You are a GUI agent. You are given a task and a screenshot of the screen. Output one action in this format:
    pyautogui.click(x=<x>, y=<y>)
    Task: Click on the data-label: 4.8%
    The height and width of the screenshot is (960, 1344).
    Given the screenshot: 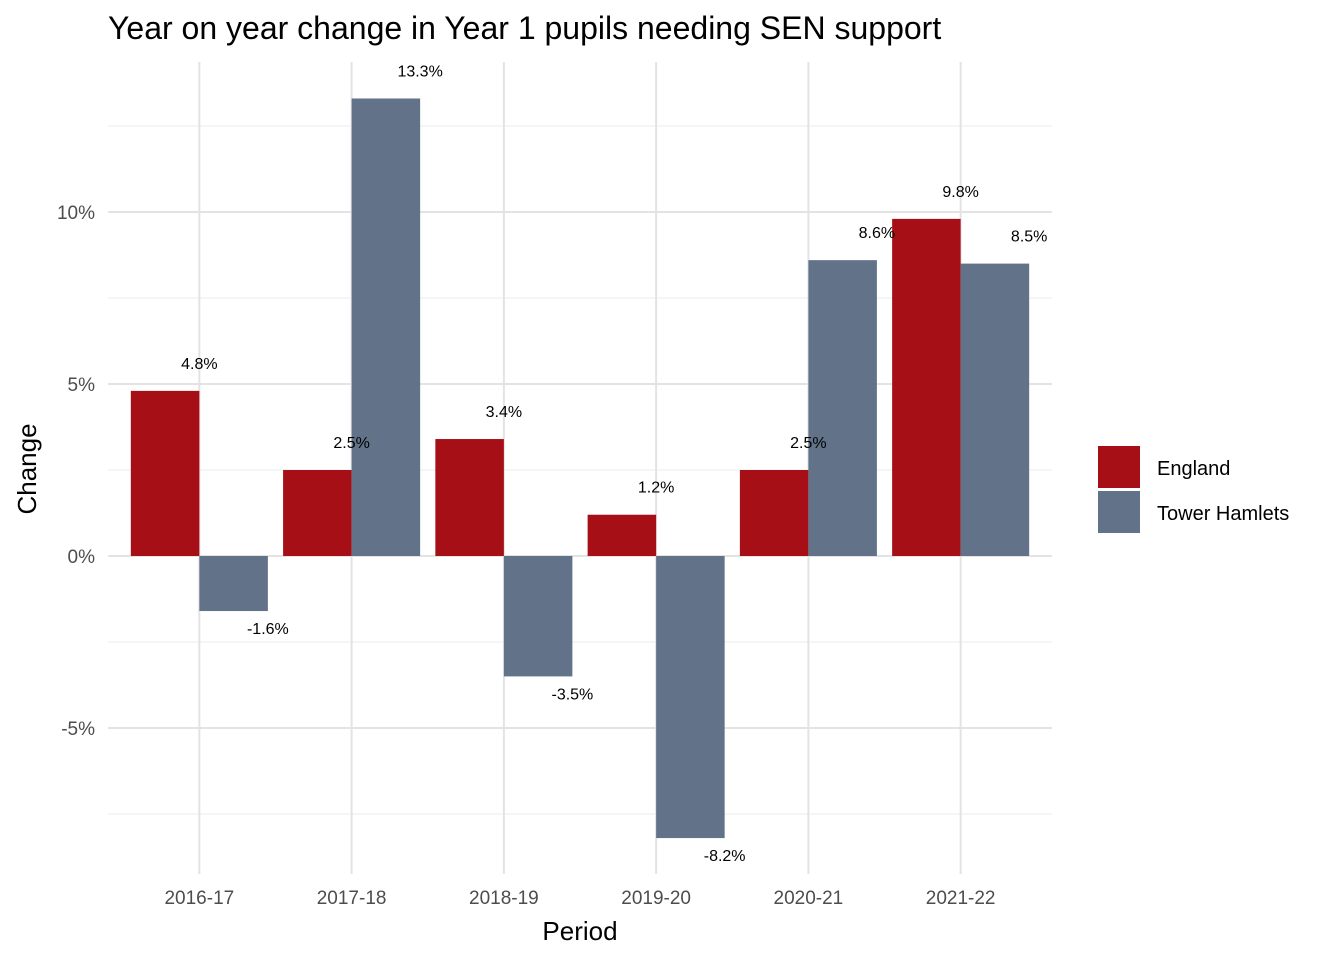 What is the action you would take?
    pyautogui.click(x=199, y=364)
    